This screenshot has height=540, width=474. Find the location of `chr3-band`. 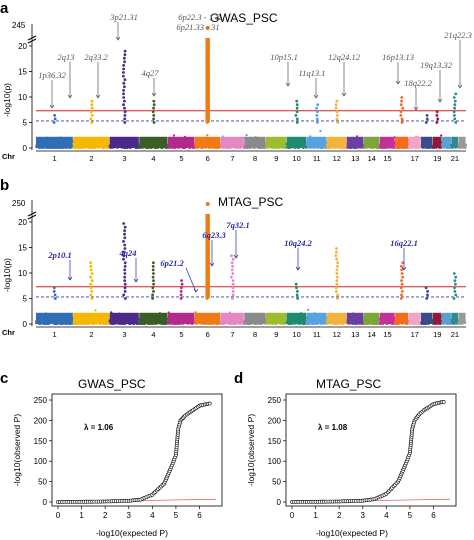

chr3-band is located at coordinates (124, 142).